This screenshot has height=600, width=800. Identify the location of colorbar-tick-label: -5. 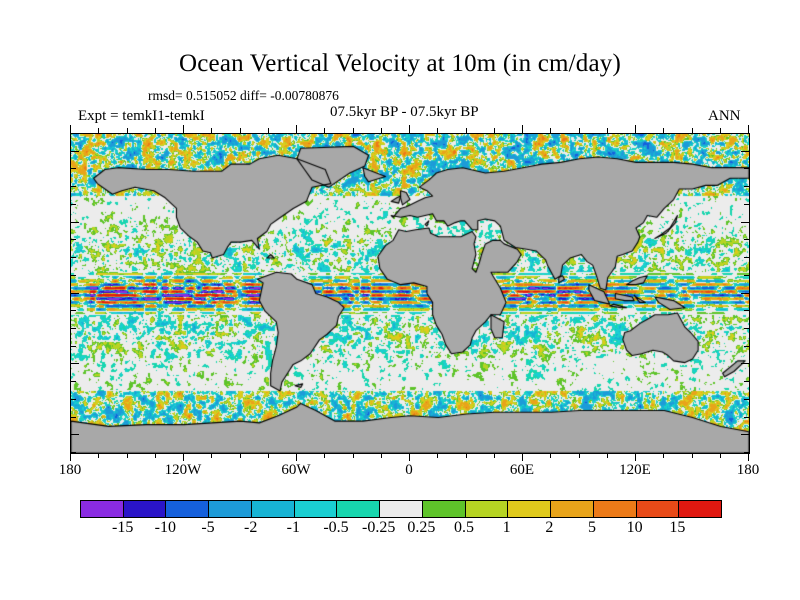
(208, 527).